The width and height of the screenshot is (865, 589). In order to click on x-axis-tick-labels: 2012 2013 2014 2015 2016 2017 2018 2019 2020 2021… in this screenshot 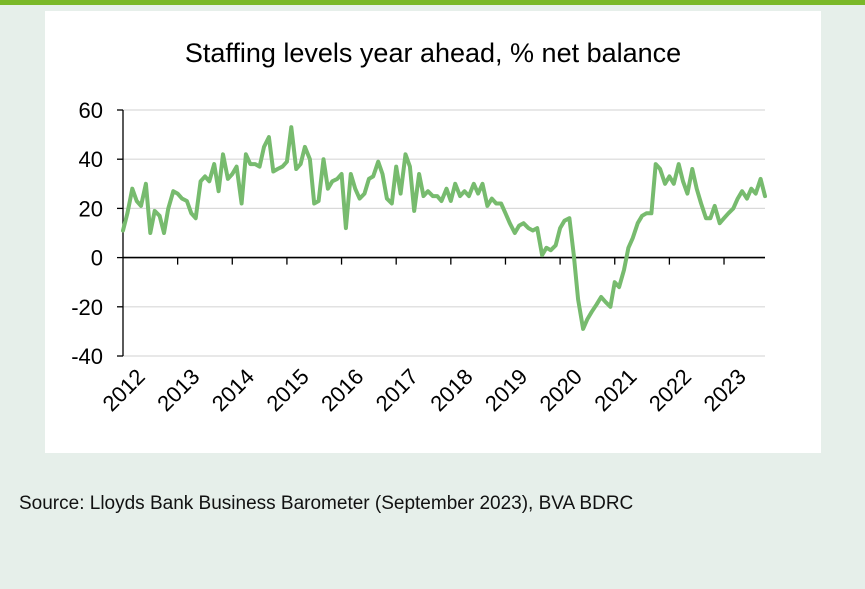, I will do `click(424, 390)`.